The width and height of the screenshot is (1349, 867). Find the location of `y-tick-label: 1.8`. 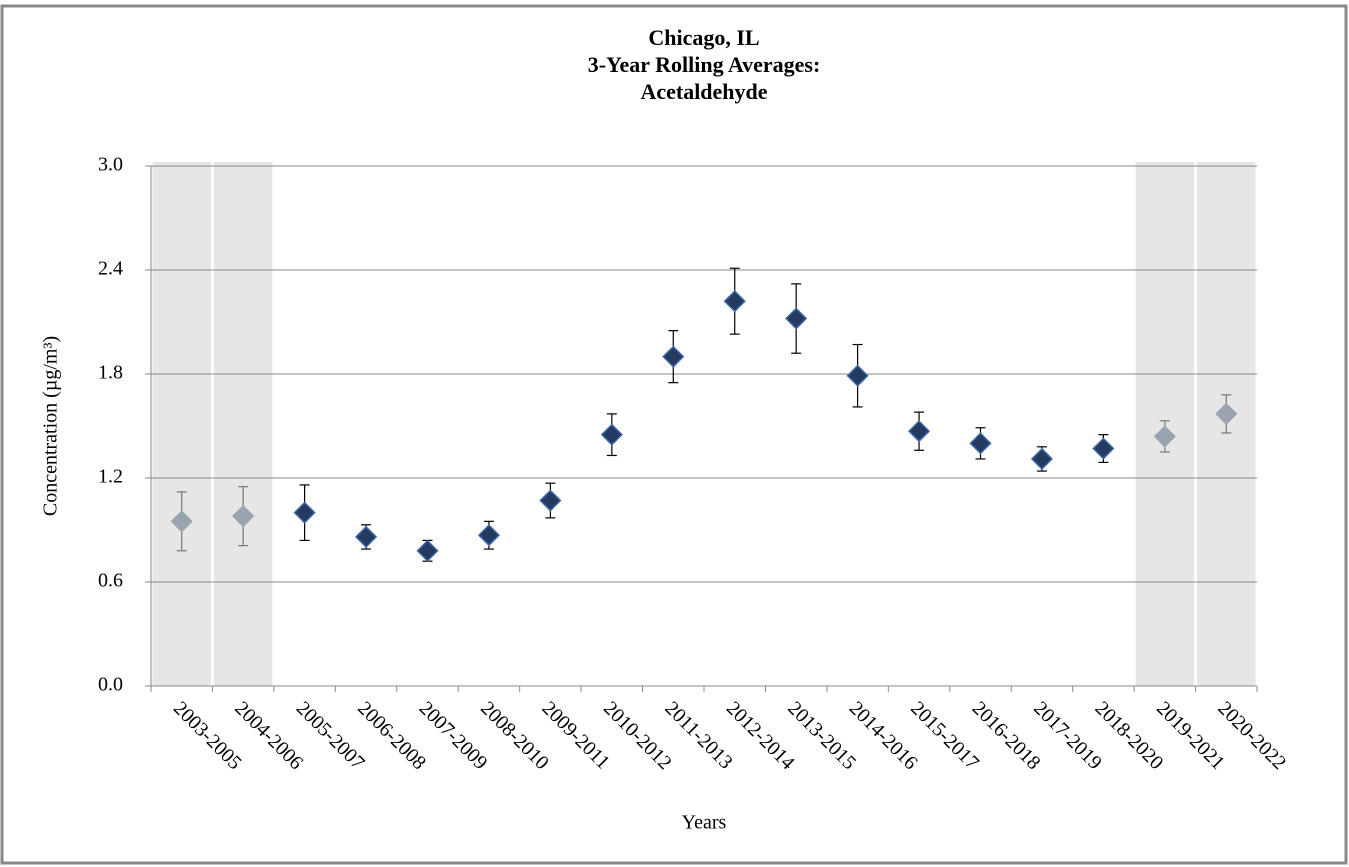

y-tick-label: 1.8 is located at coordinates (110, 373).